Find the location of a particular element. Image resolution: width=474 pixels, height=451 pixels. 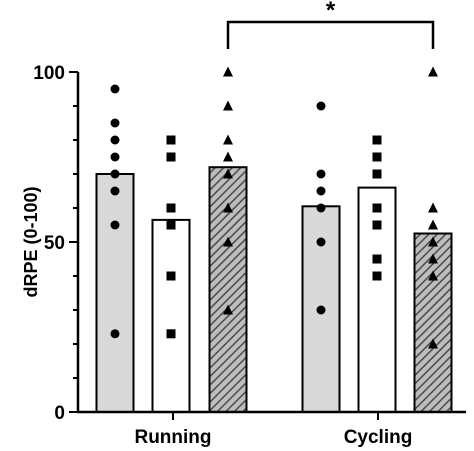

significance-bracket is located at coordinates (330, 34).